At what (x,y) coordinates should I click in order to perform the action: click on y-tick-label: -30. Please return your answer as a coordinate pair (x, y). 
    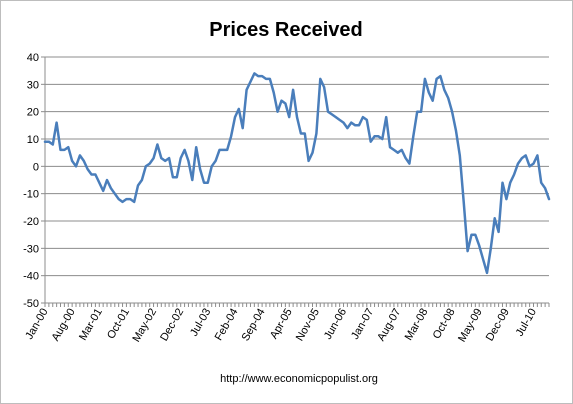
    Looking at the image, I should click on (31, 249).